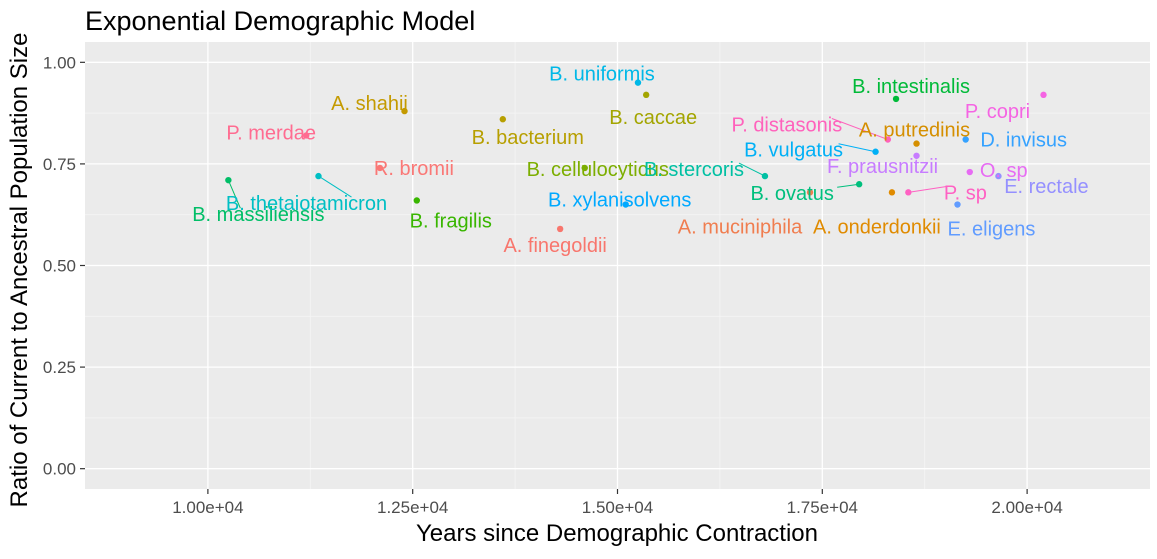 Image resolution: width=1157 pixels, height=559 pixels. What do you see at coordinates (911, 87) in the screenshot?
I see `point-label: B. intestinalis` at bounding box center [911, 87].